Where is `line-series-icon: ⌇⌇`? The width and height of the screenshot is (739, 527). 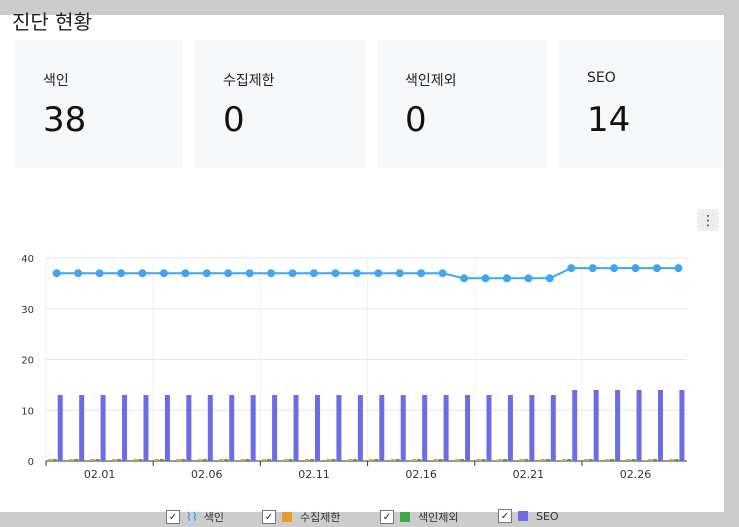 line-series-icon: ⌇⌇ is located at coordinates (192, 517).